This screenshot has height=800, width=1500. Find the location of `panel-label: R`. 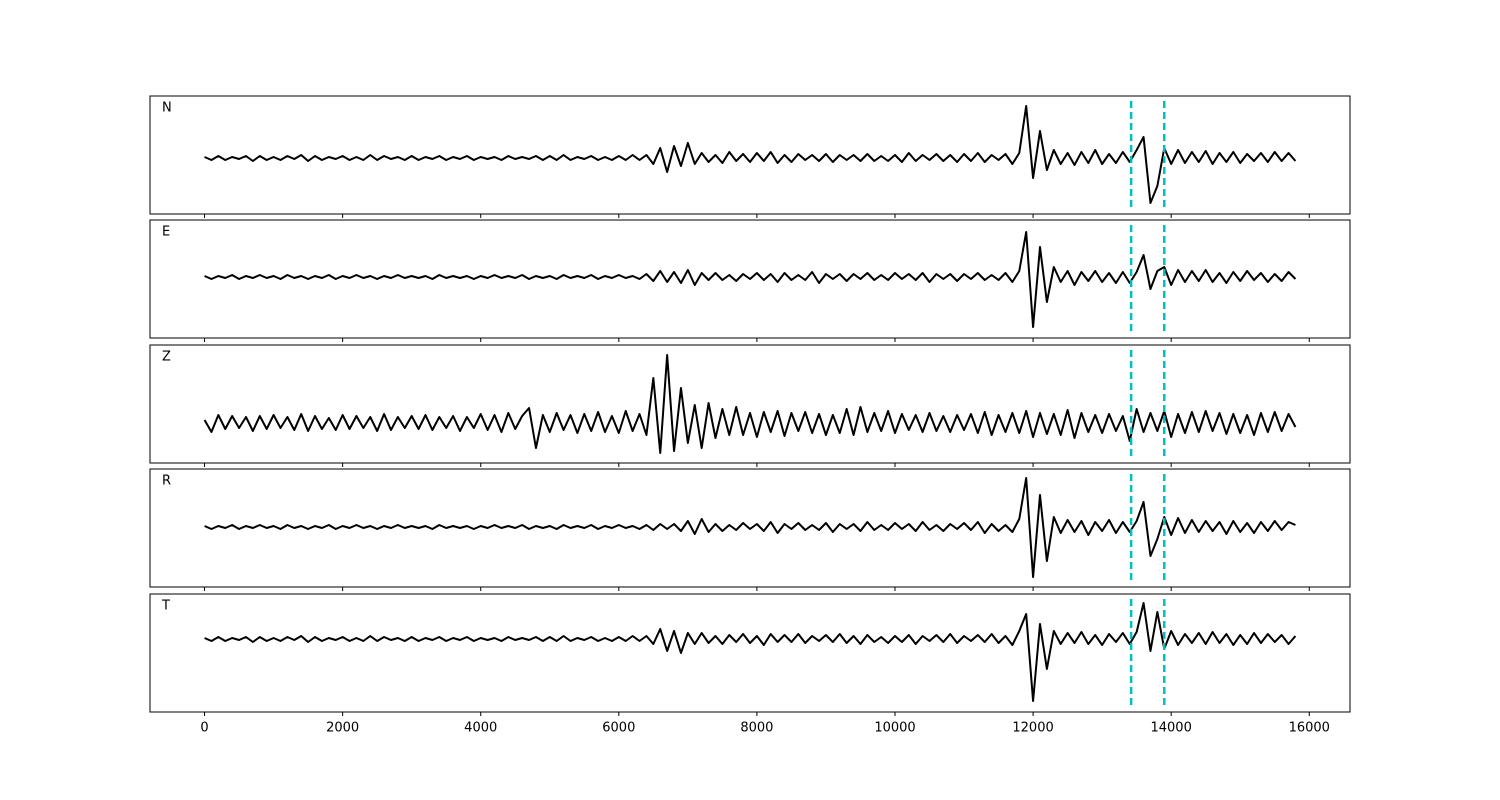

panel-label: R is located at coordinates (166, 481).